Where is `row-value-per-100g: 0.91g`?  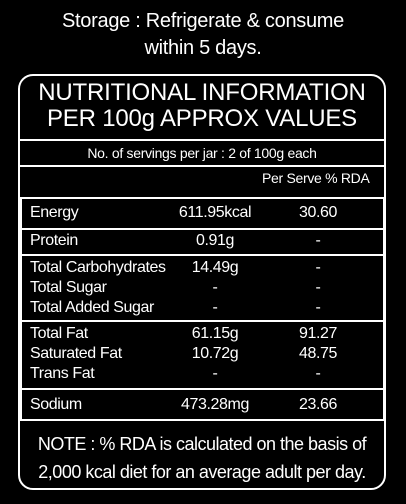 row-value-per-100g: 0.91g is located at coordinates (215, 240).